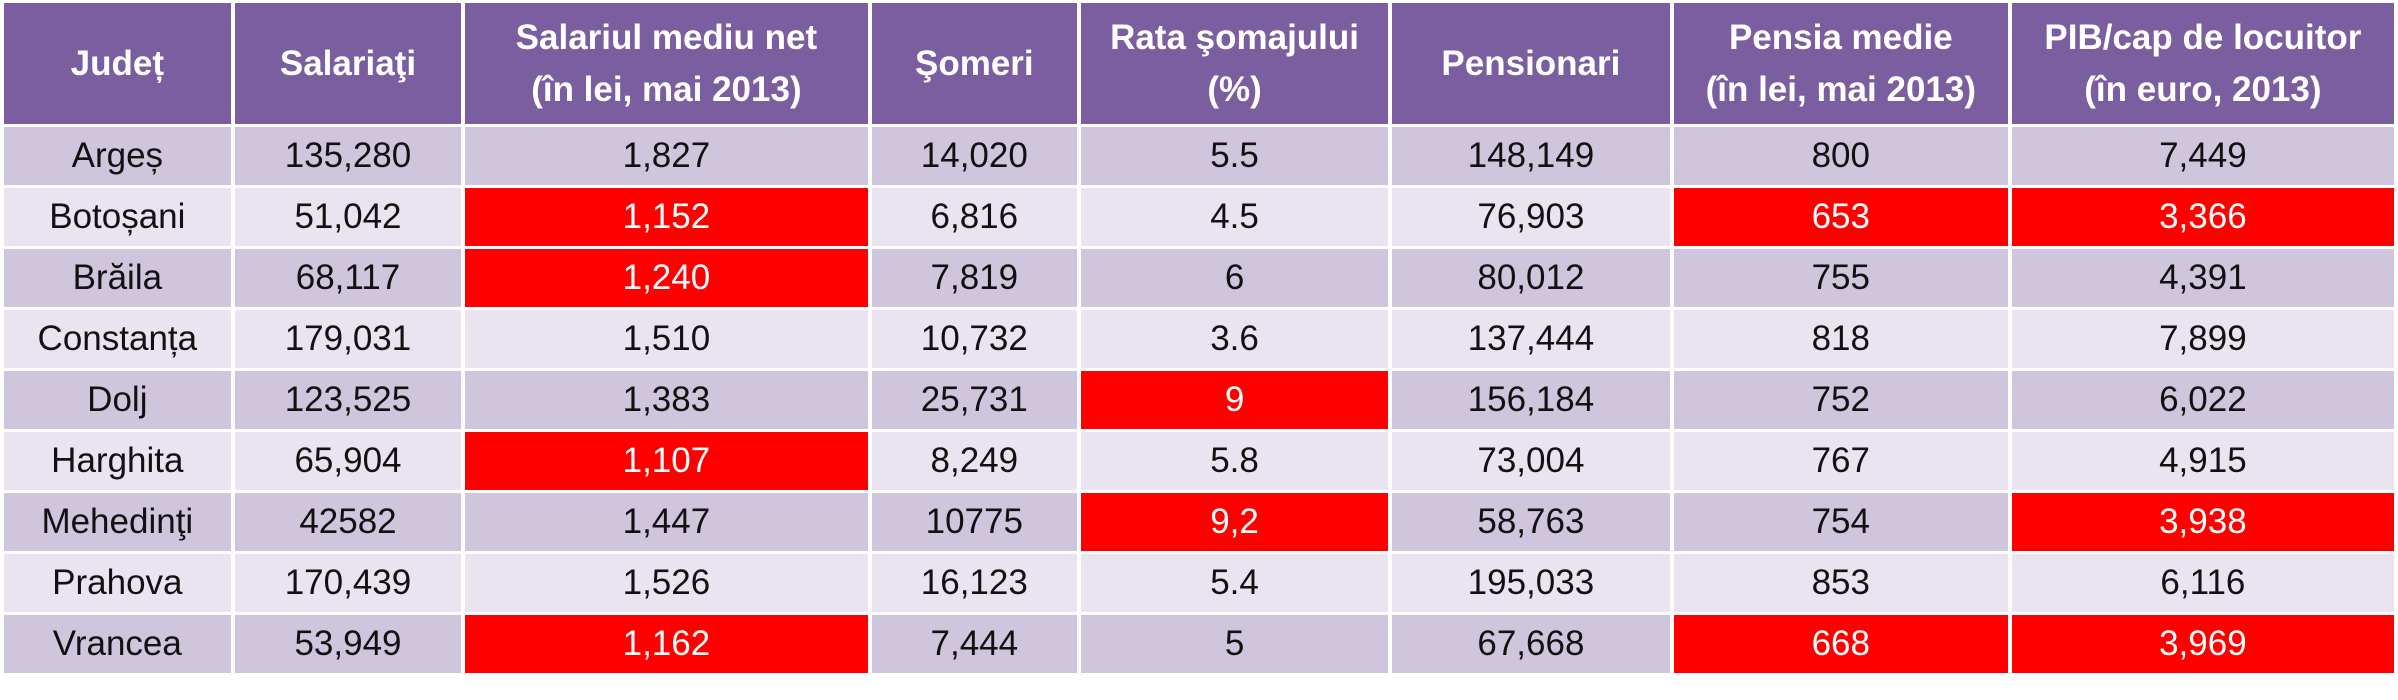 The width and height of the screenshot is (2398, 700). I want to click on cell-pensioners: 76,903, so click(1531, 217).